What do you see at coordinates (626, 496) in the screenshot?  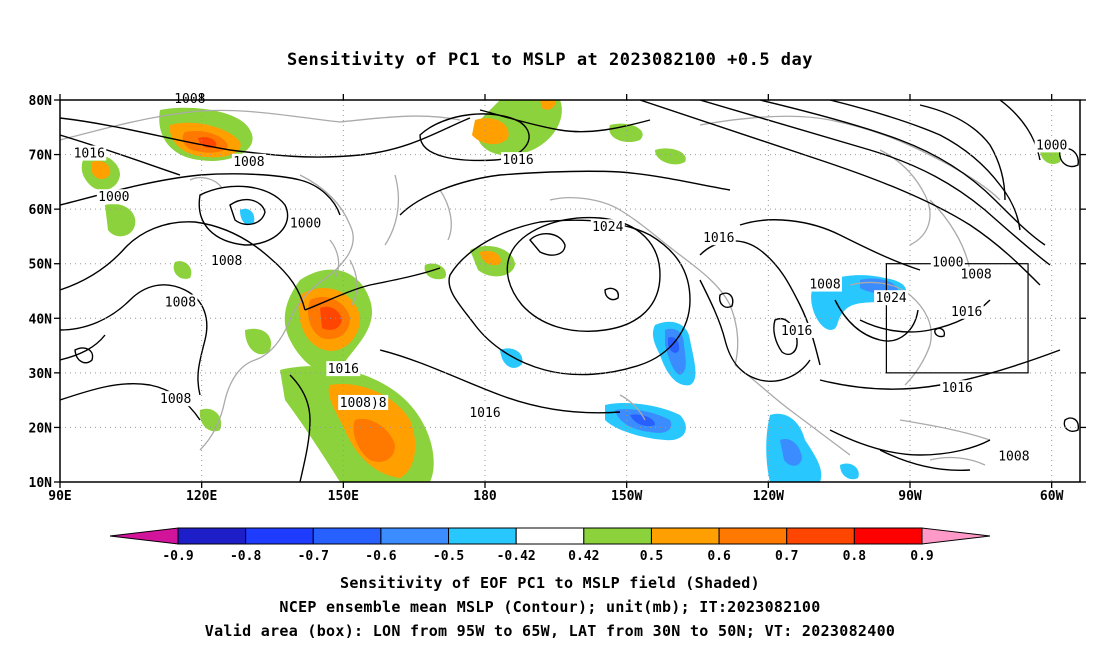 I see `lon-label: 150W` at bounding box center [626, 496].